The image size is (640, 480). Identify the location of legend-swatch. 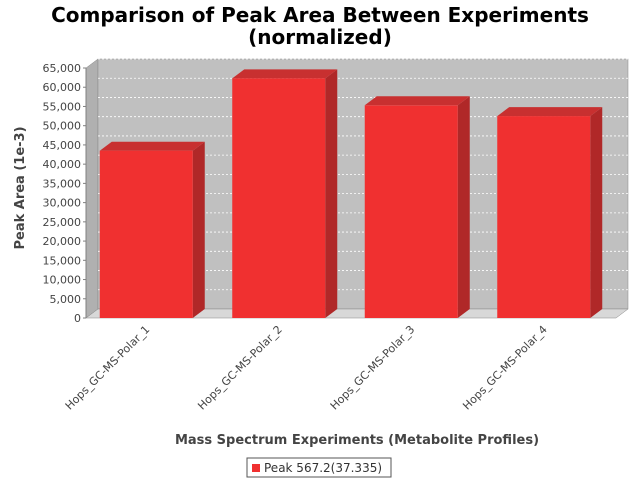
(256, 468).